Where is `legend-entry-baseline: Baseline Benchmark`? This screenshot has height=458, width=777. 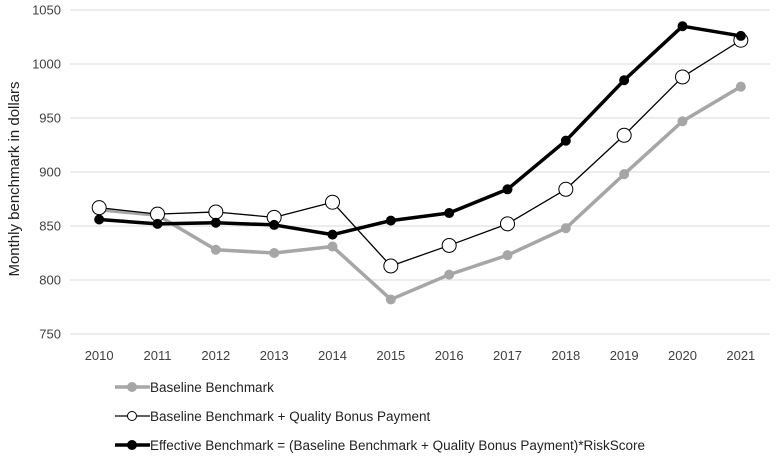
legend-entry-baseline: Baseline Benchmark is located at coordinates (194, 387).